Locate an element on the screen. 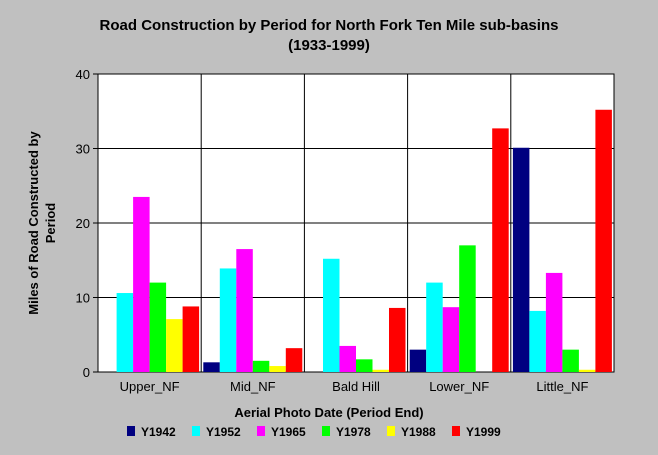 Image resolution: width=658 pixels, height=455 pixels. bar-mid_nf-y1988 is located at coordinates (277, 369).